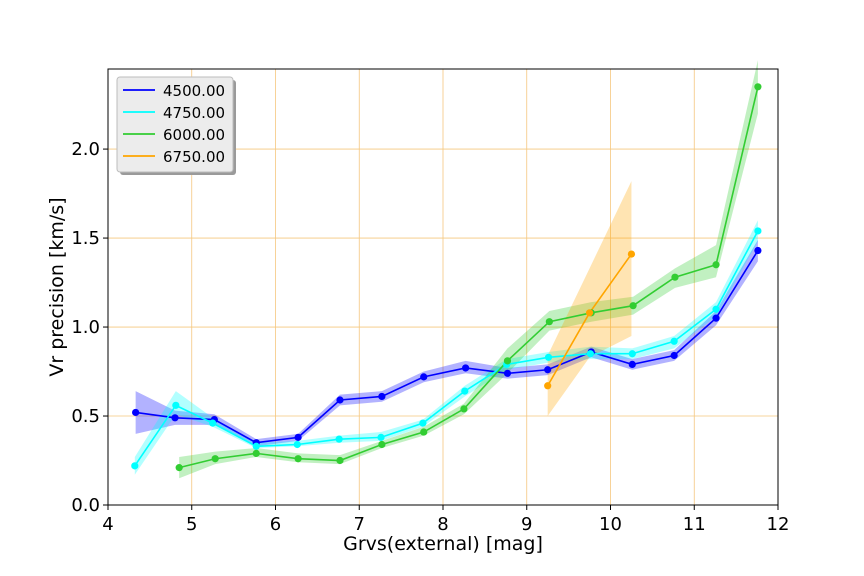  I want to click on error-band-6750.00, so click(589, 299).